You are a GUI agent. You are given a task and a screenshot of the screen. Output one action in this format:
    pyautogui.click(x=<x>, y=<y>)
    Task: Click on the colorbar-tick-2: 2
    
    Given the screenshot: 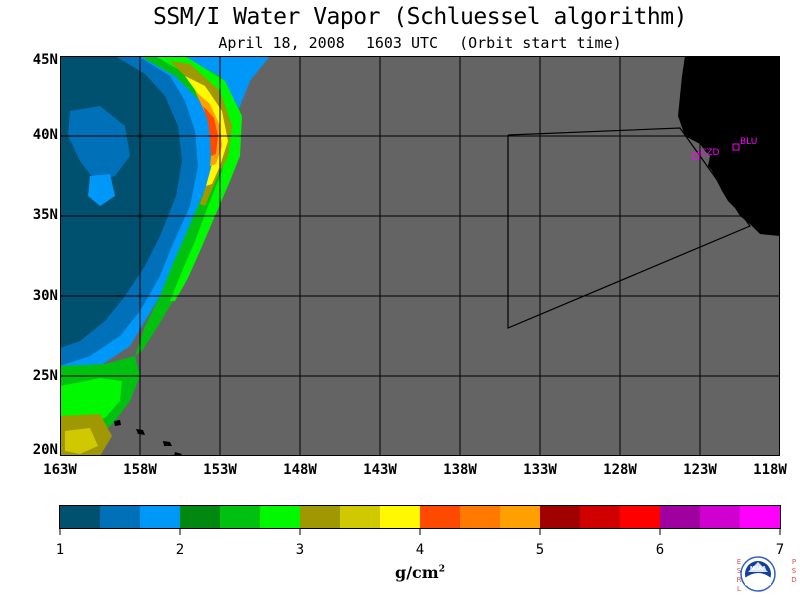 What is the action you would take?
    pyautogui.click(x=180, y=550)
    